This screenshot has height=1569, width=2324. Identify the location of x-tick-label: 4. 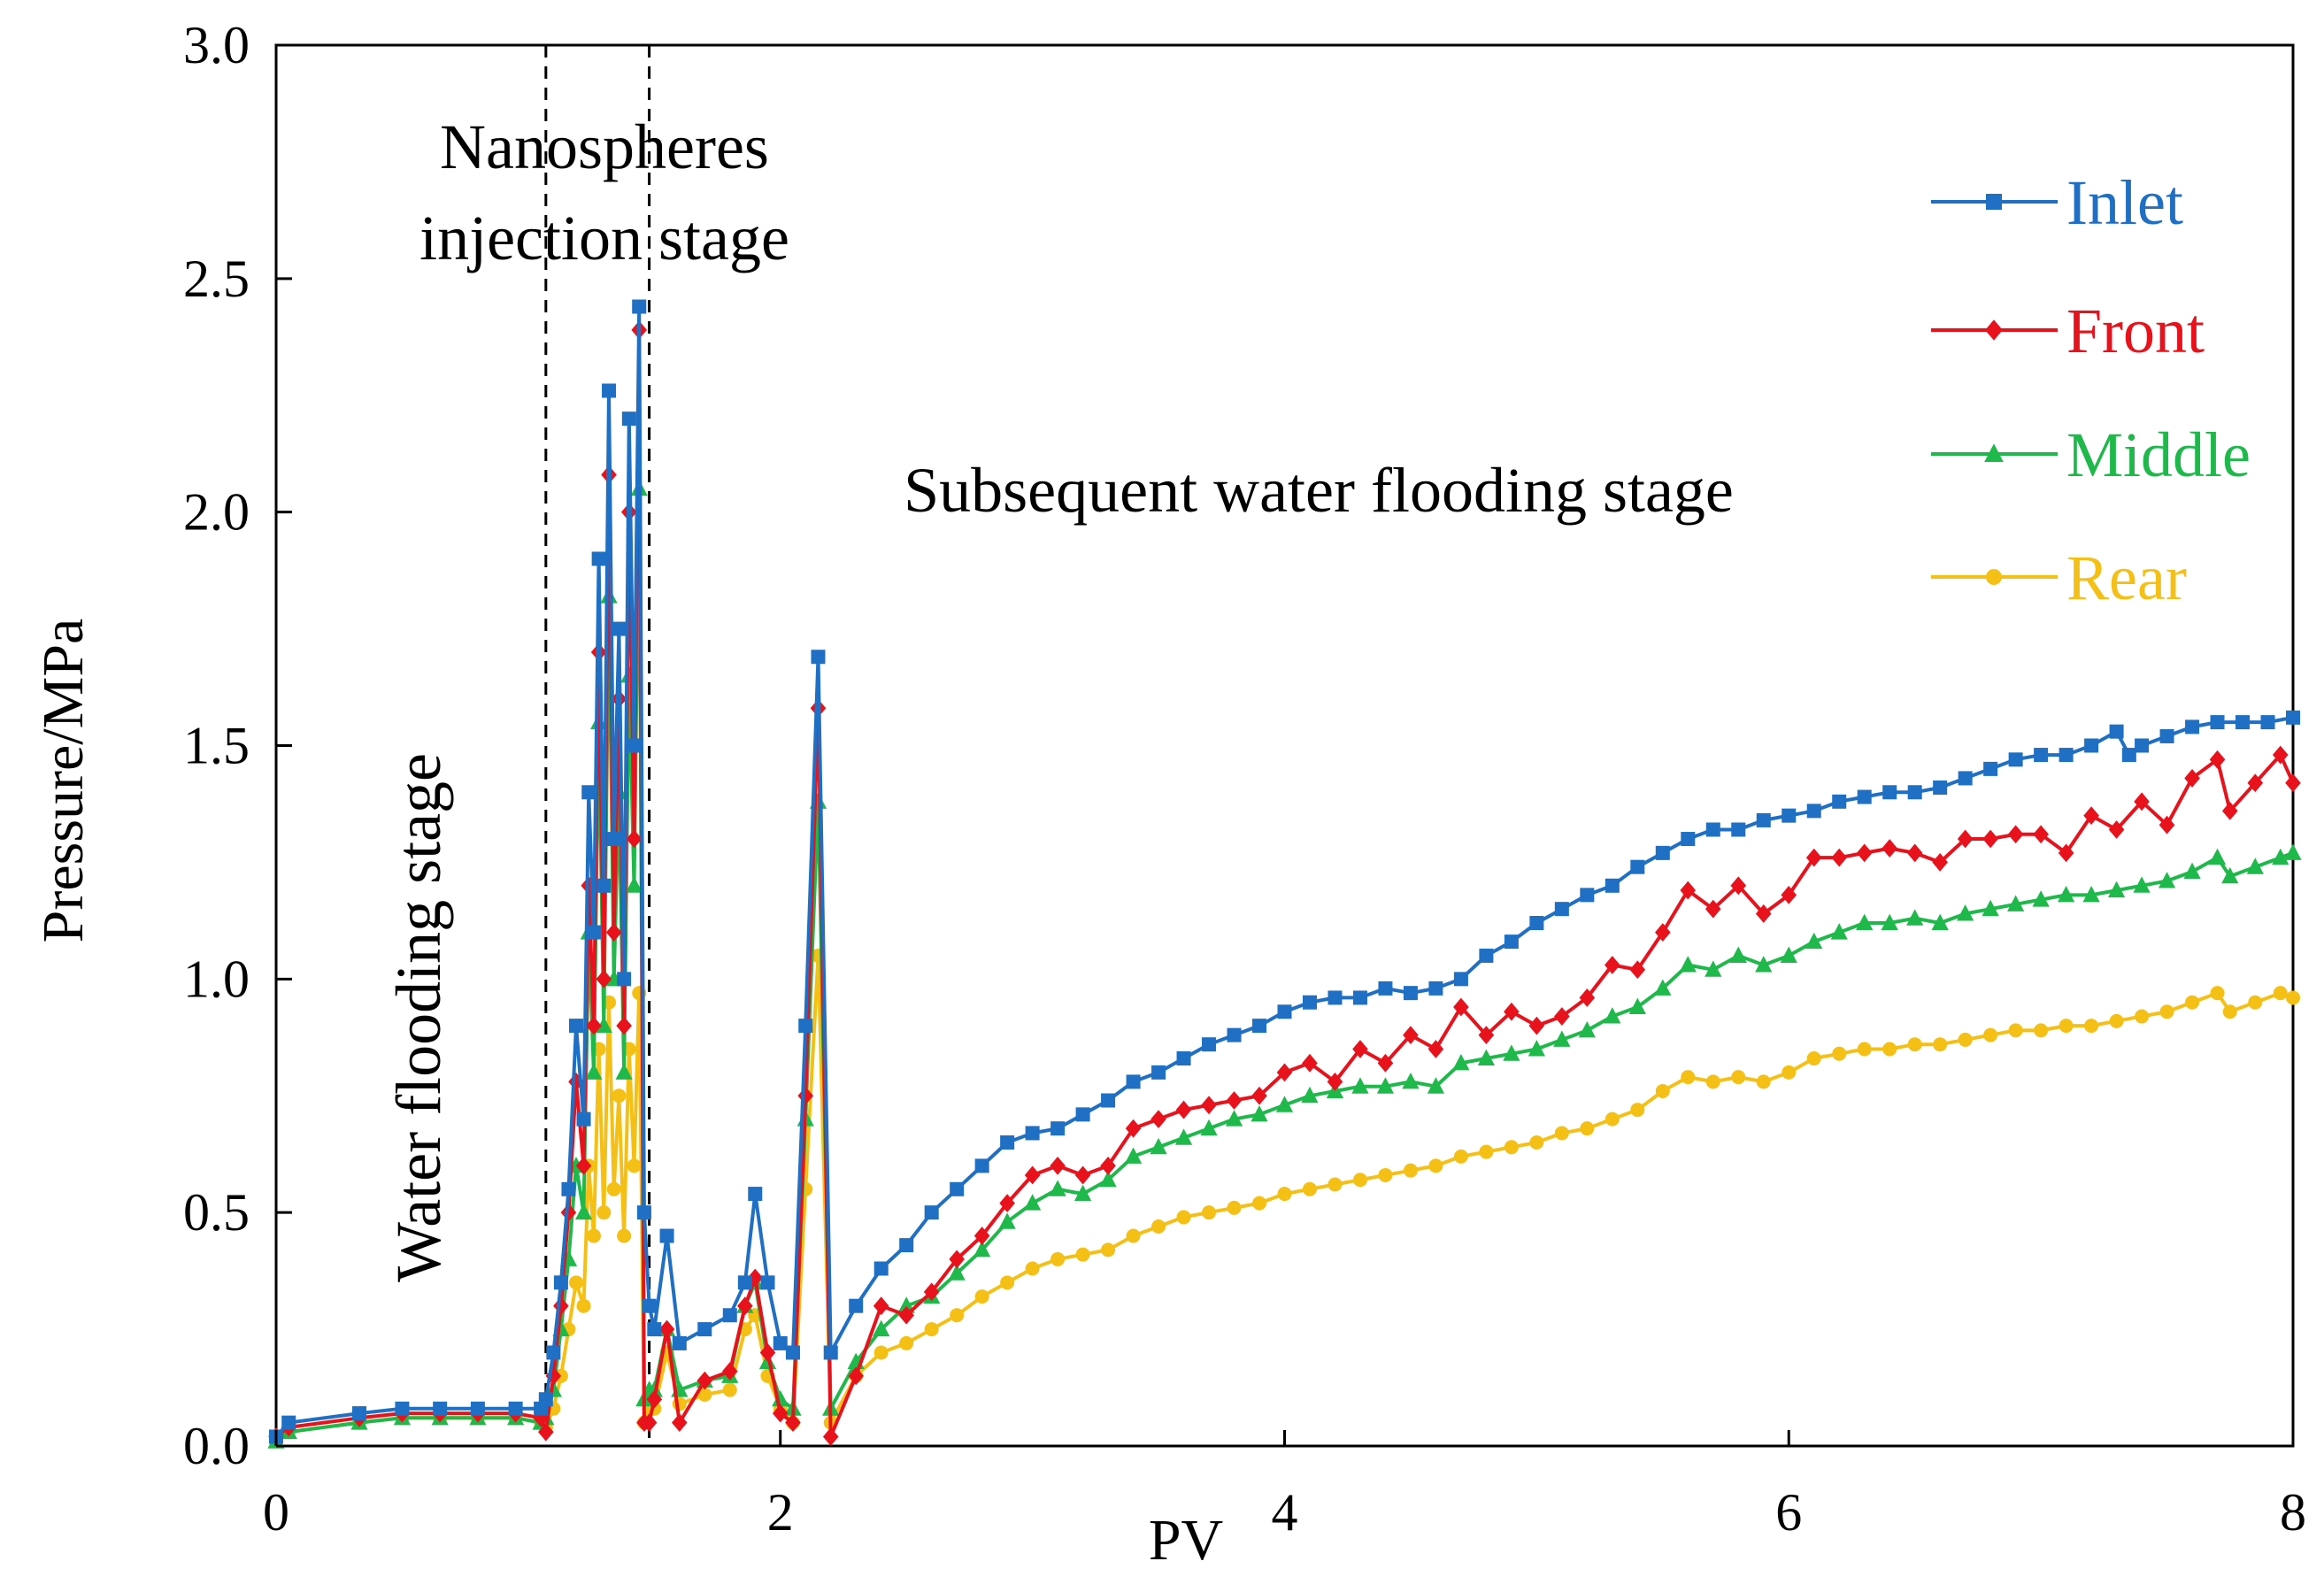
(1285, 1512).